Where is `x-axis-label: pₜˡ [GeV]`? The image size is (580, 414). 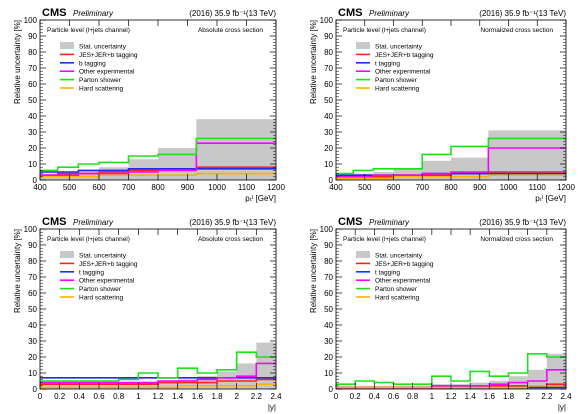 x-axis-label: pₜˡ [GeV] is located at coordinates (550, 198).